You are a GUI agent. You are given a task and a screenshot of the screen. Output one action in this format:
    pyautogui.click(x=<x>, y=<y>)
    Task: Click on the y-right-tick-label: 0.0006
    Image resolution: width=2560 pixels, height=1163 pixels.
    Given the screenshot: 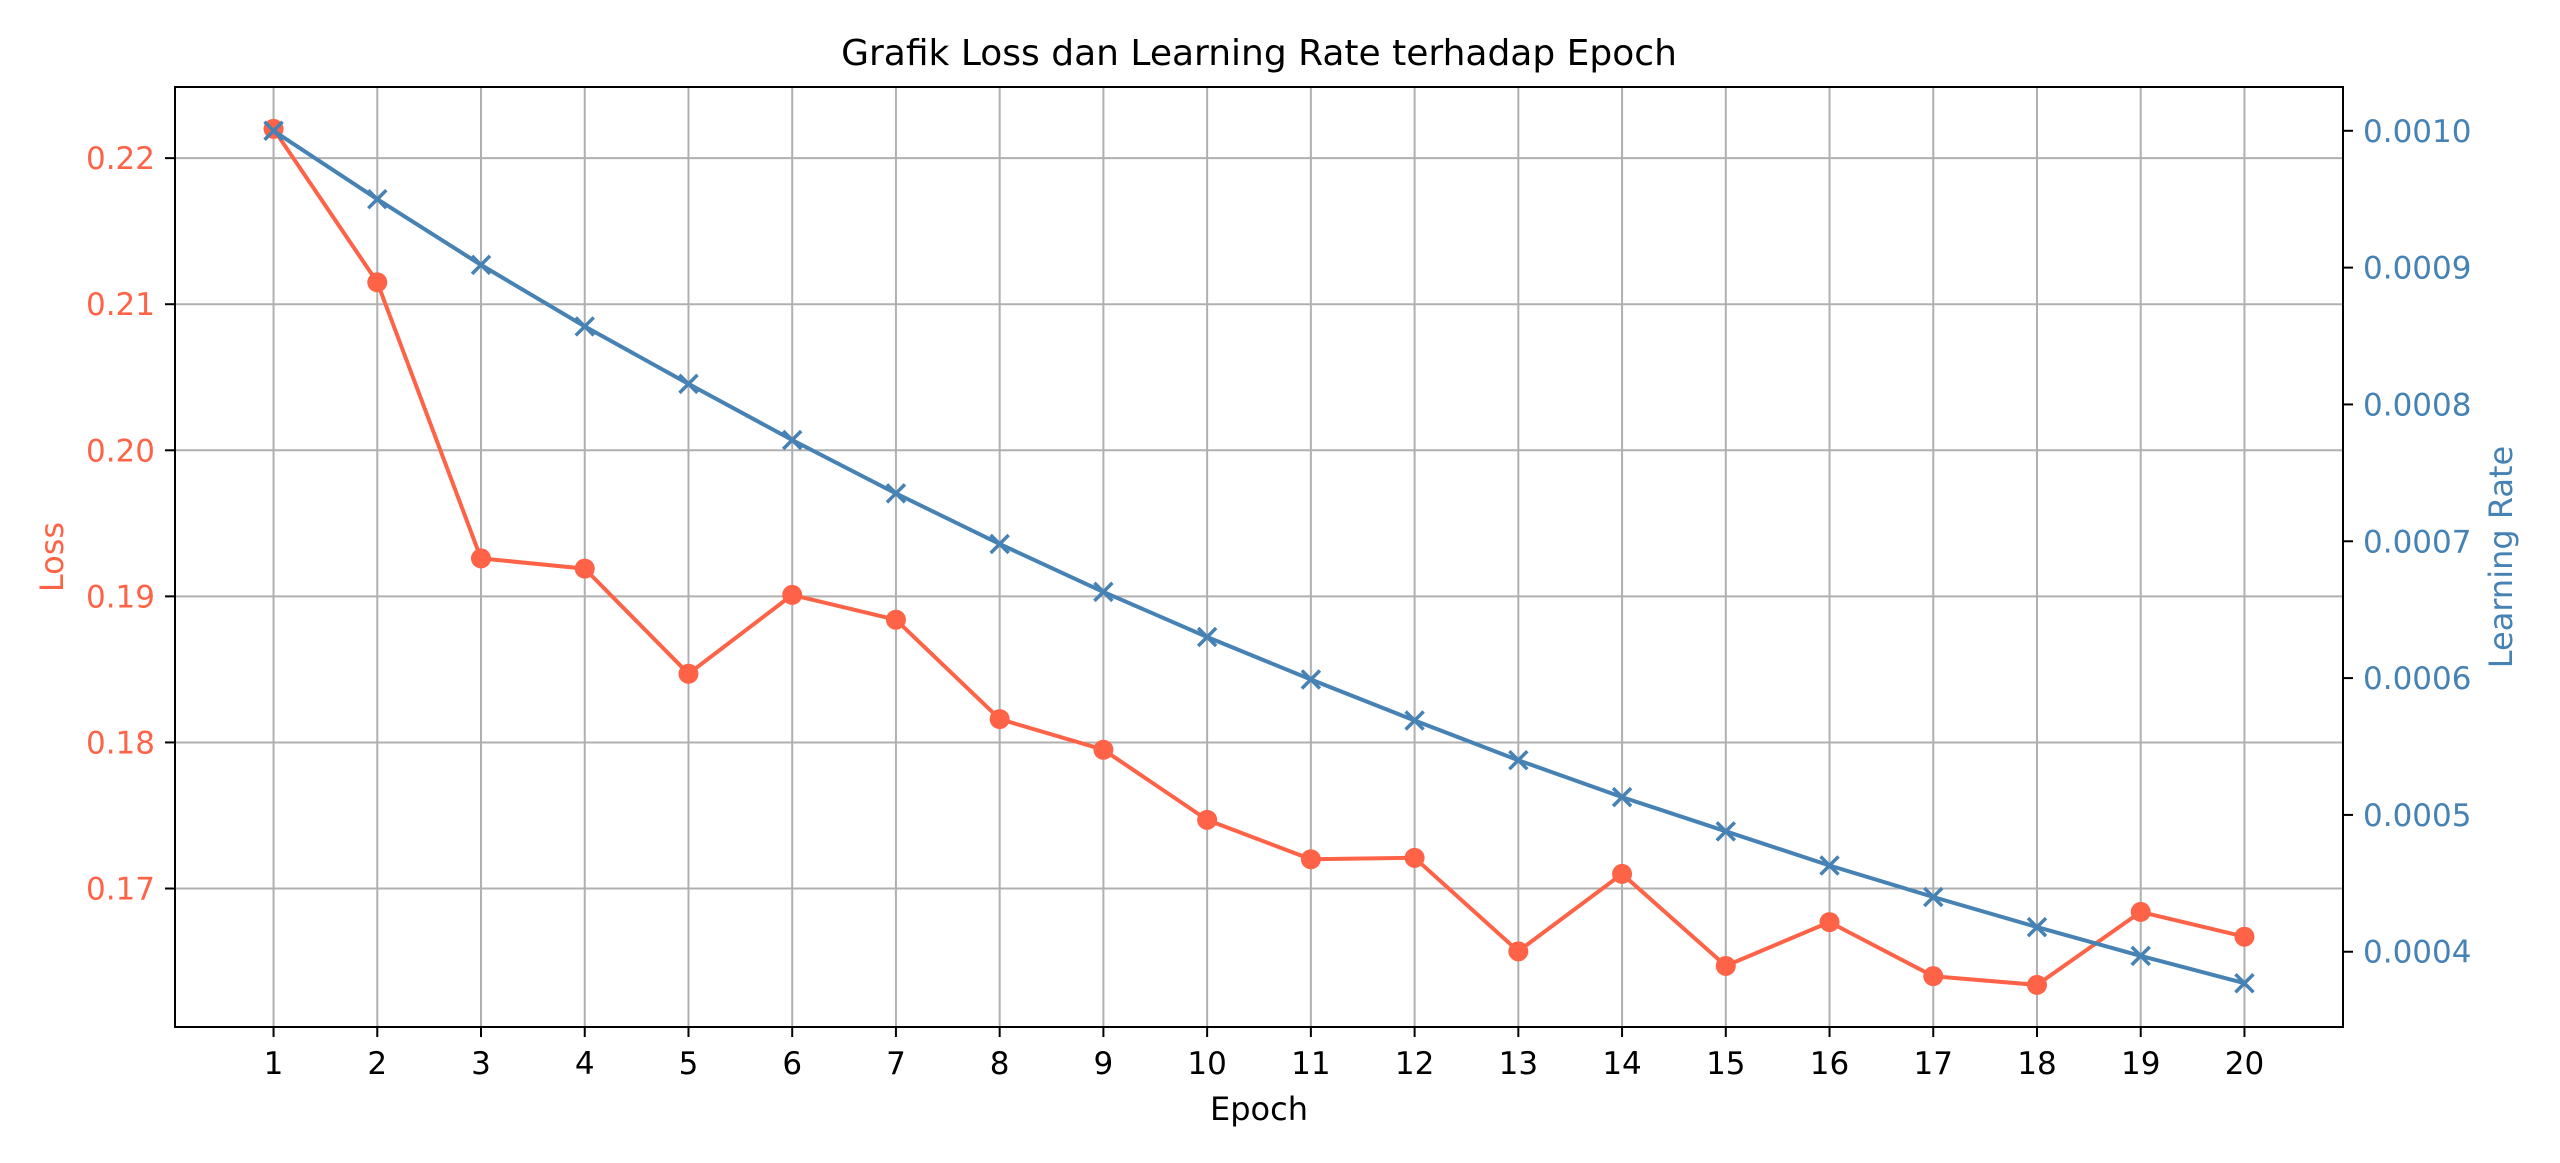 What is the action you would take?
    pyautogui.click(x=2417, y=679)
    